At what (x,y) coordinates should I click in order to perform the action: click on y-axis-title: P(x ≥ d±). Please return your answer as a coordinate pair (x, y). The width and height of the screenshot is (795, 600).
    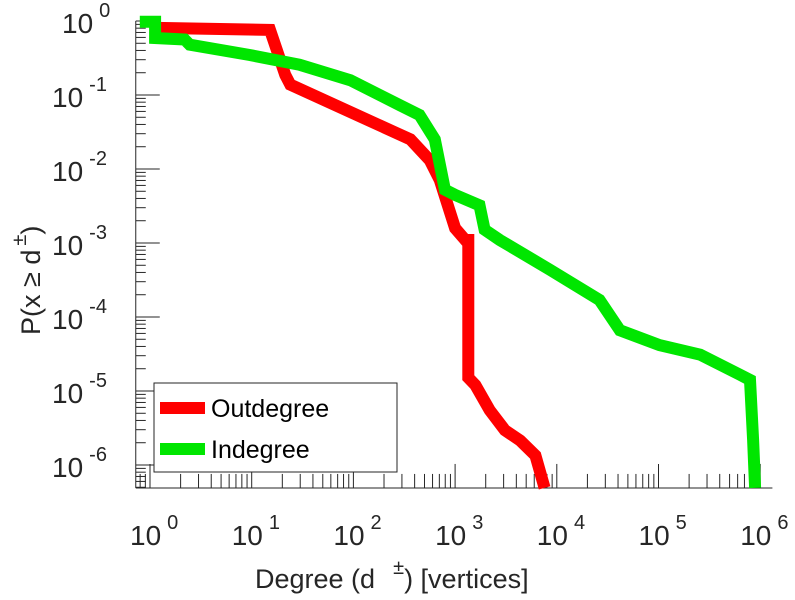
    Looking at the image, I should click on (27, 280).